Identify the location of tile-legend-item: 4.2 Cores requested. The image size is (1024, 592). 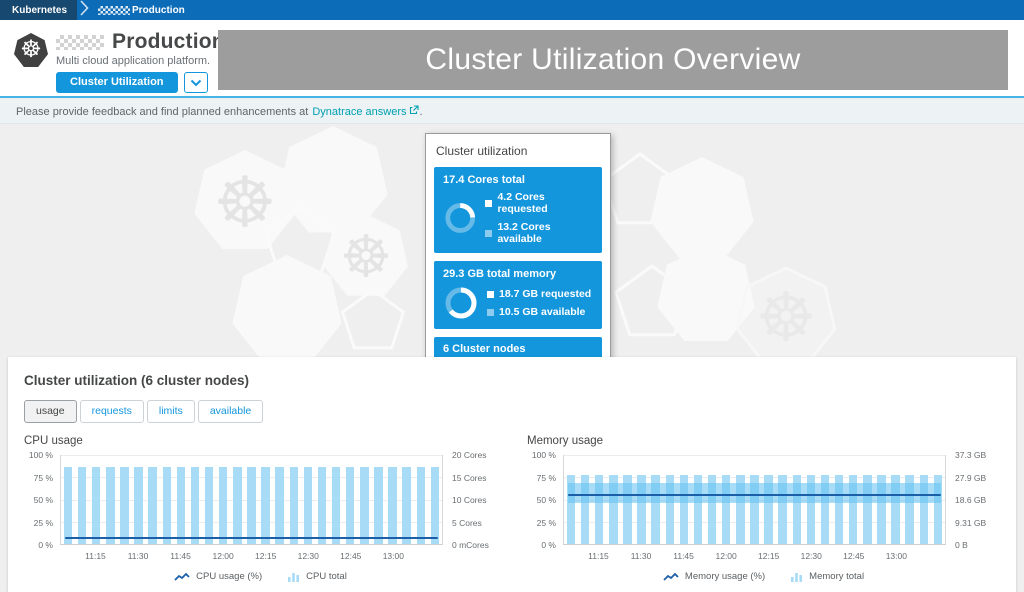
(539, 203).